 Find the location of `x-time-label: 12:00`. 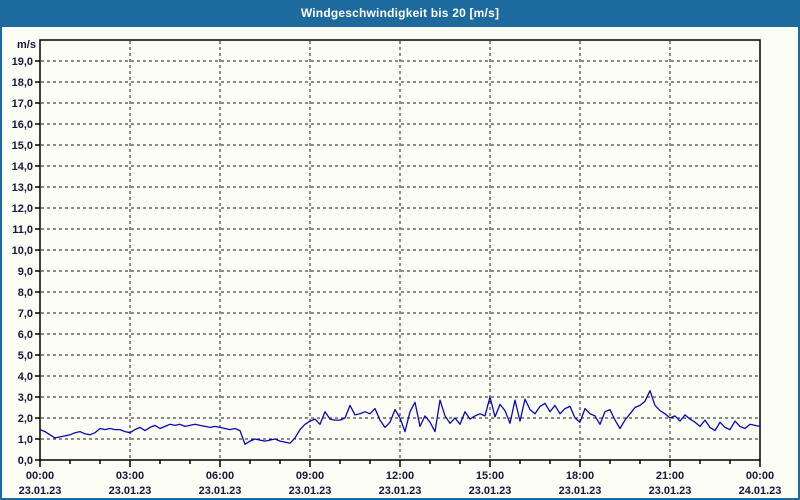

x-time-label: 12:00 is located at coordinates (400, 476).